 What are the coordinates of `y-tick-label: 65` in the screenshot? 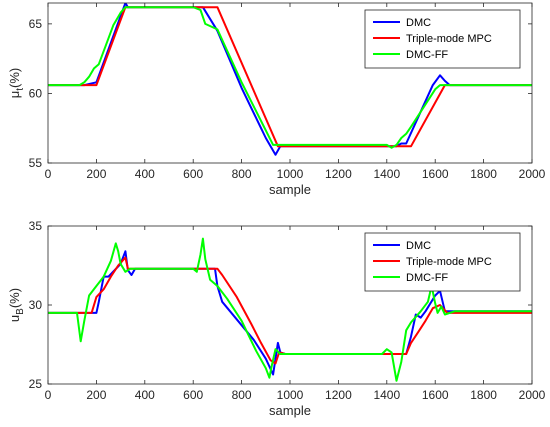 It's located at (36, 24).